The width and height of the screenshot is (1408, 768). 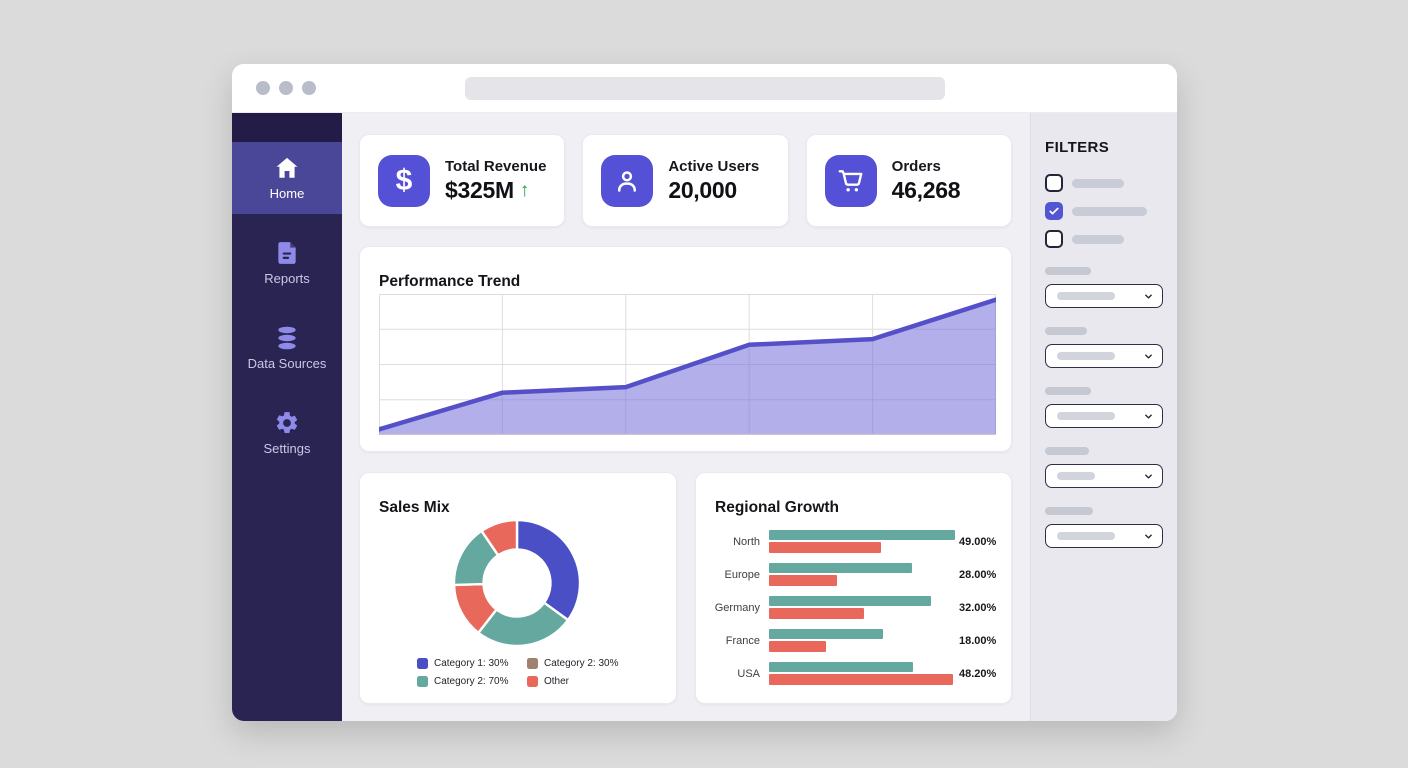 What do you see at coordinates (978, 673) in the screenshot?
I see `bar-value-label: 48.20%` at bounding box center [978, 673].